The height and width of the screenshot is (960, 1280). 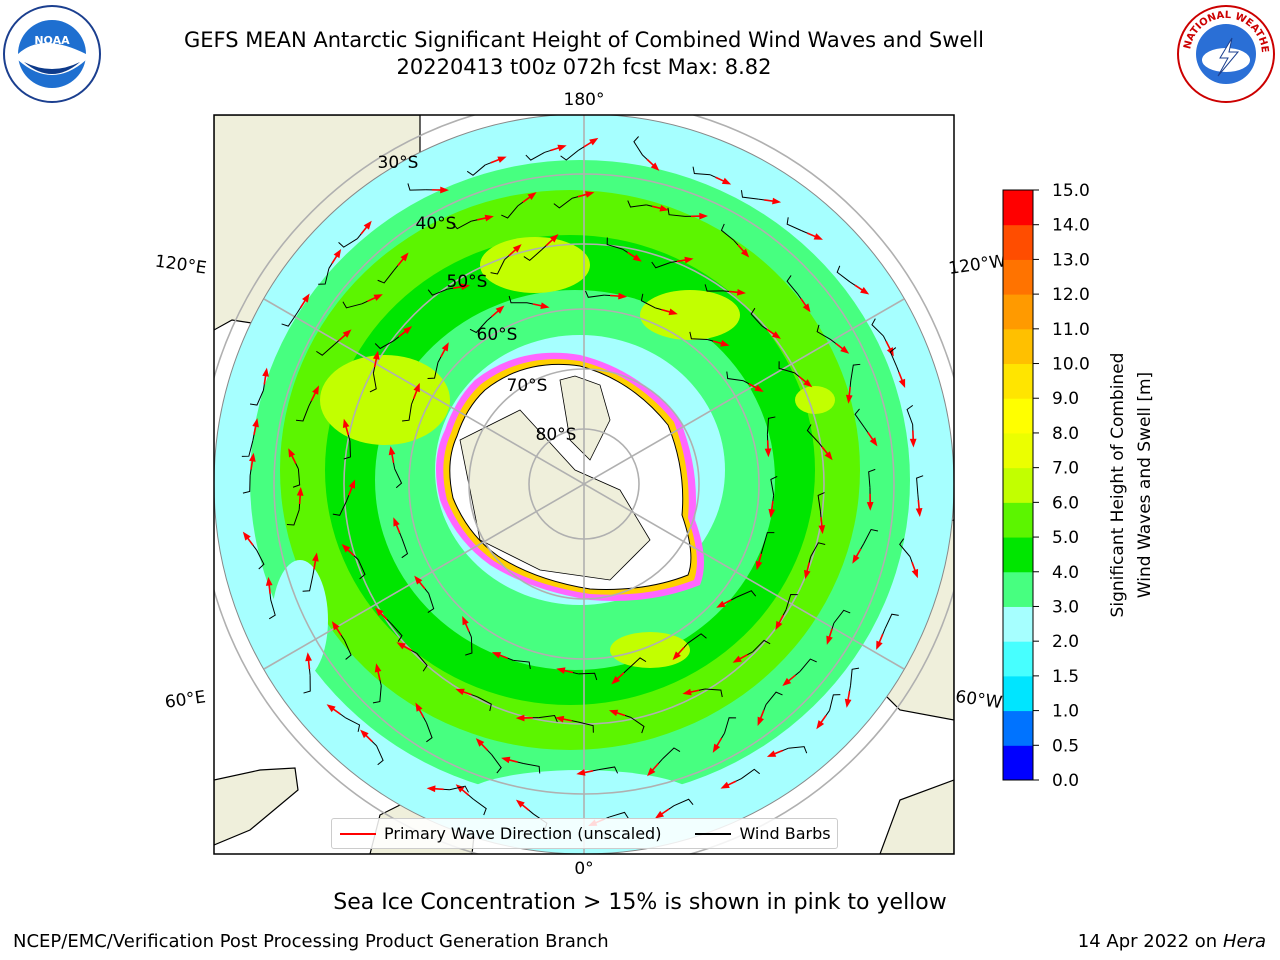 I want to click on colorbar-tick-label: 4.0, so click(x=1065, y=573).